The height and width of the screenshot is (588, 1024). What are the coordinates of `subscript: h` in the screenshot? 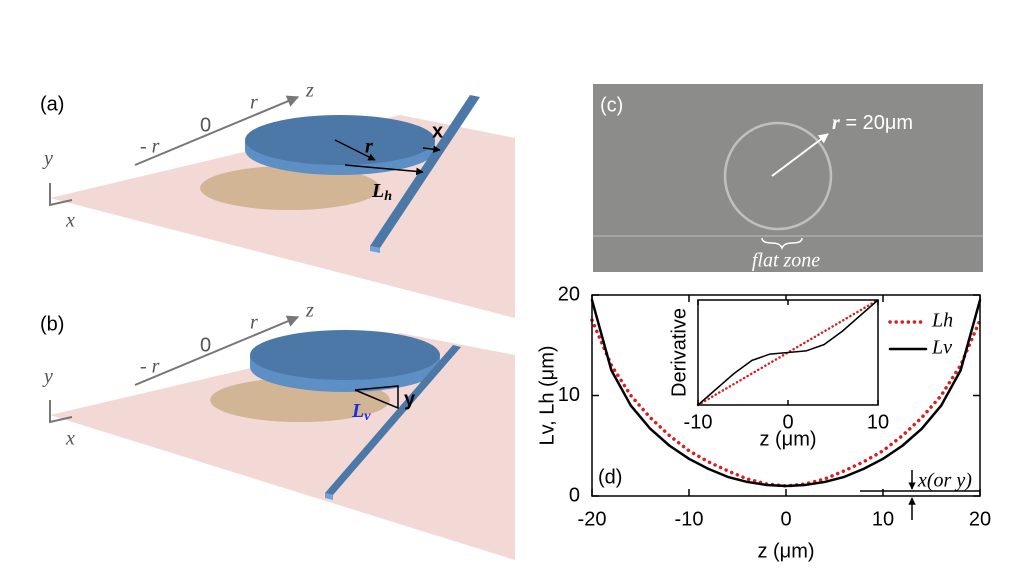 It's located at (388, 196).